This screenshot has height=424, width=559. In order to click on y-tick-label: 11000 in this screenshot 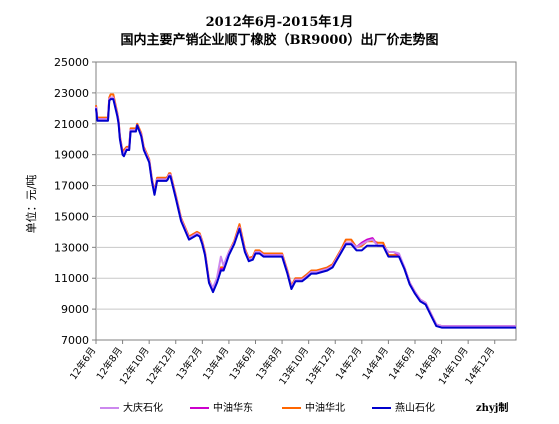, I will do `click(71, 278)`.